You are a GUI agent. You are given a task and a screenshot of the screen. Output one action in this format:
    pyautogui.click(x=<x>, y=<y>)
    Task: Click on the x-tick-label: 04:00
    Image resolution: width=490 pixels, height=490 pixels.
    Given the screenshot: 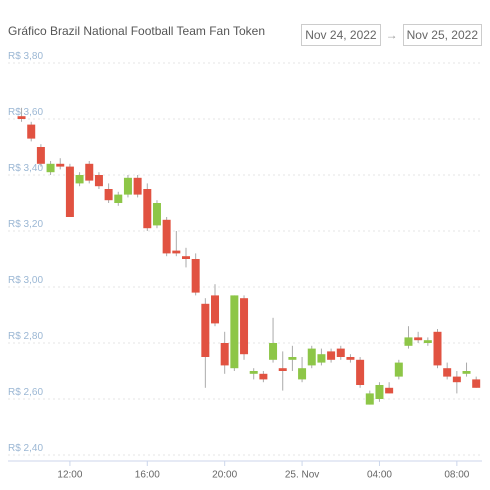 What is the action you would take?
    pyautogui.click(x=379, y=474)
    